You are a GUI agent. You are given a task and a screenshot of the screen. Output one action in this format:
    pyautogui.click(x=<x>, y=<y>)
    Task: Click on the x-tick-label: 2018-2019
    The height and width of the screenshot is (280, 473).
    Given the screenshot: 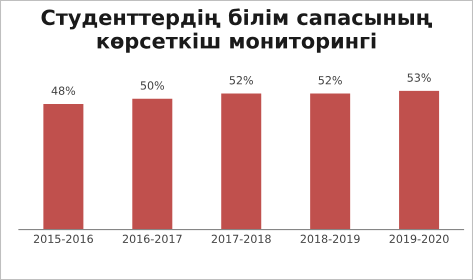 What is the action you would take?
    pyautogui.click(x=330, y=239)
    